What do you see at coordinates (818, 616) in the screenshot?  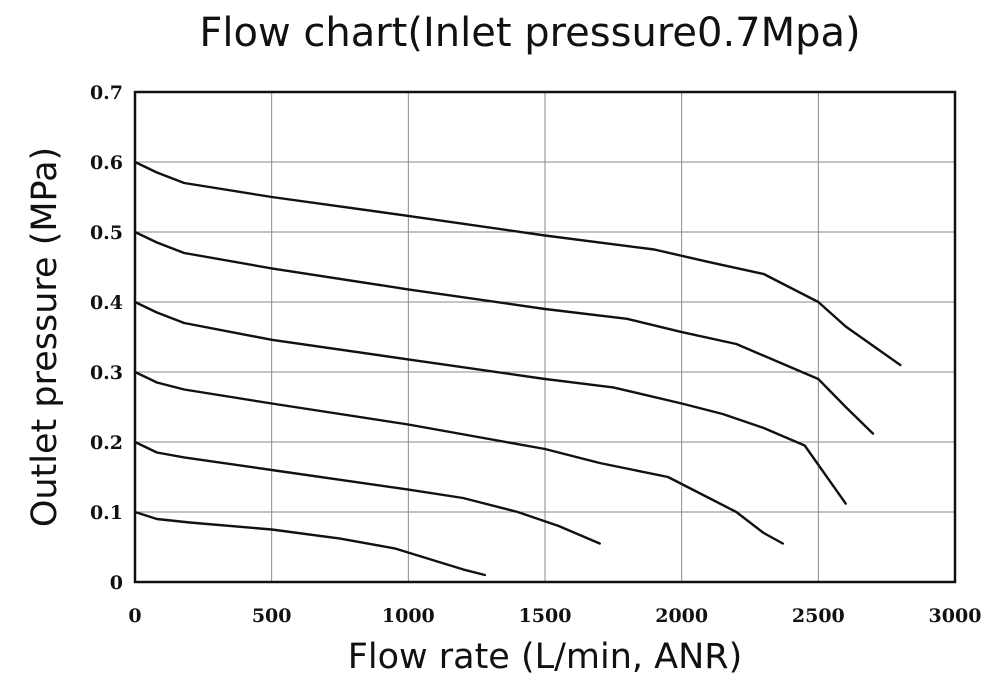 I see `x-tick-label-5: 2500` at bounding box center [818, 616].